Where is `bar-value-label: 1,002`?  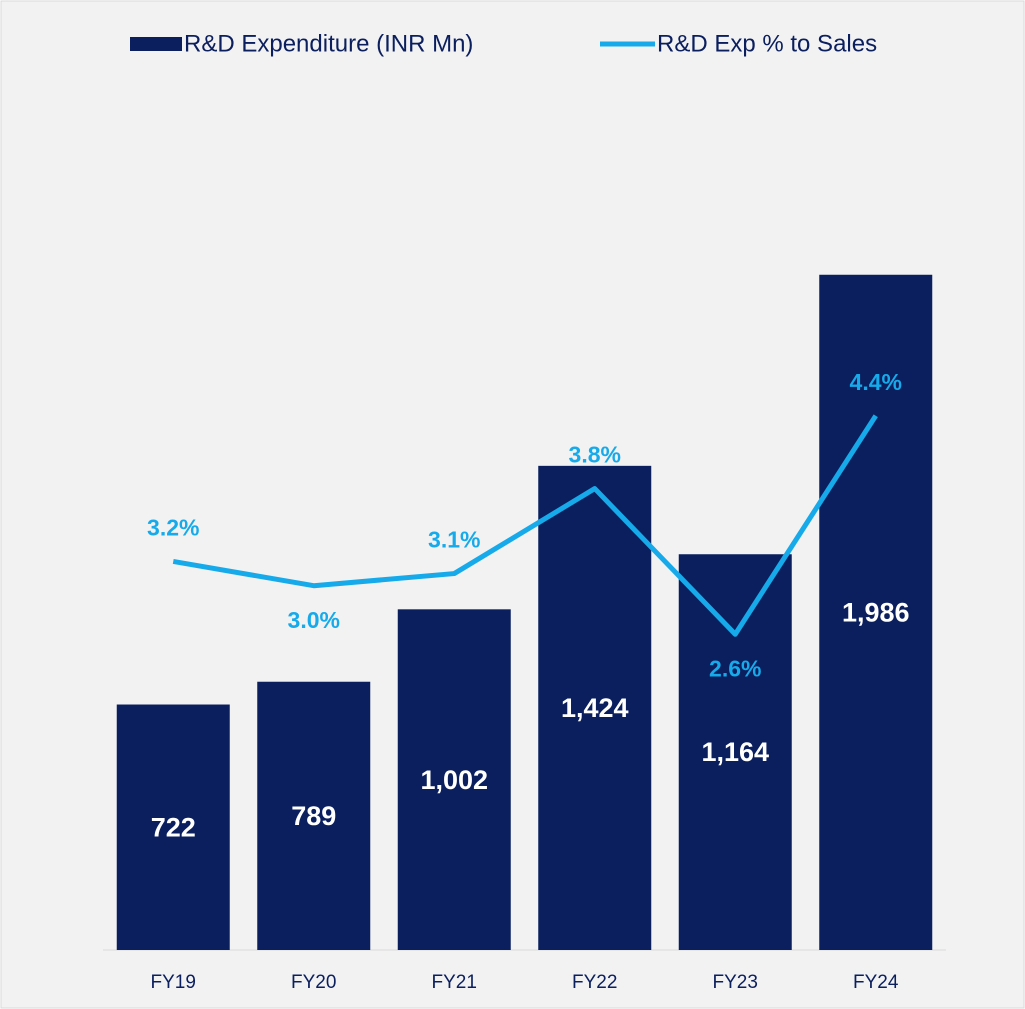
bar-value-label: 1,002 is located at coordinates (454, 780).